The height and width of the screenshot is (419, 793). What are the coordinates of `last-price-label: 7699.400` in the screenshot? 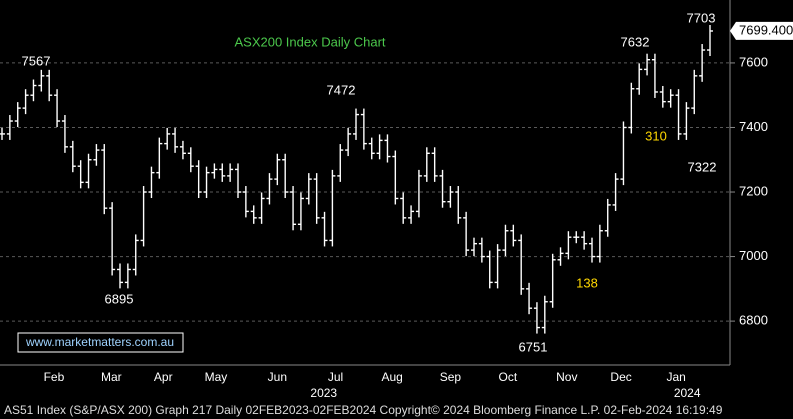 It's located at (766, 29).